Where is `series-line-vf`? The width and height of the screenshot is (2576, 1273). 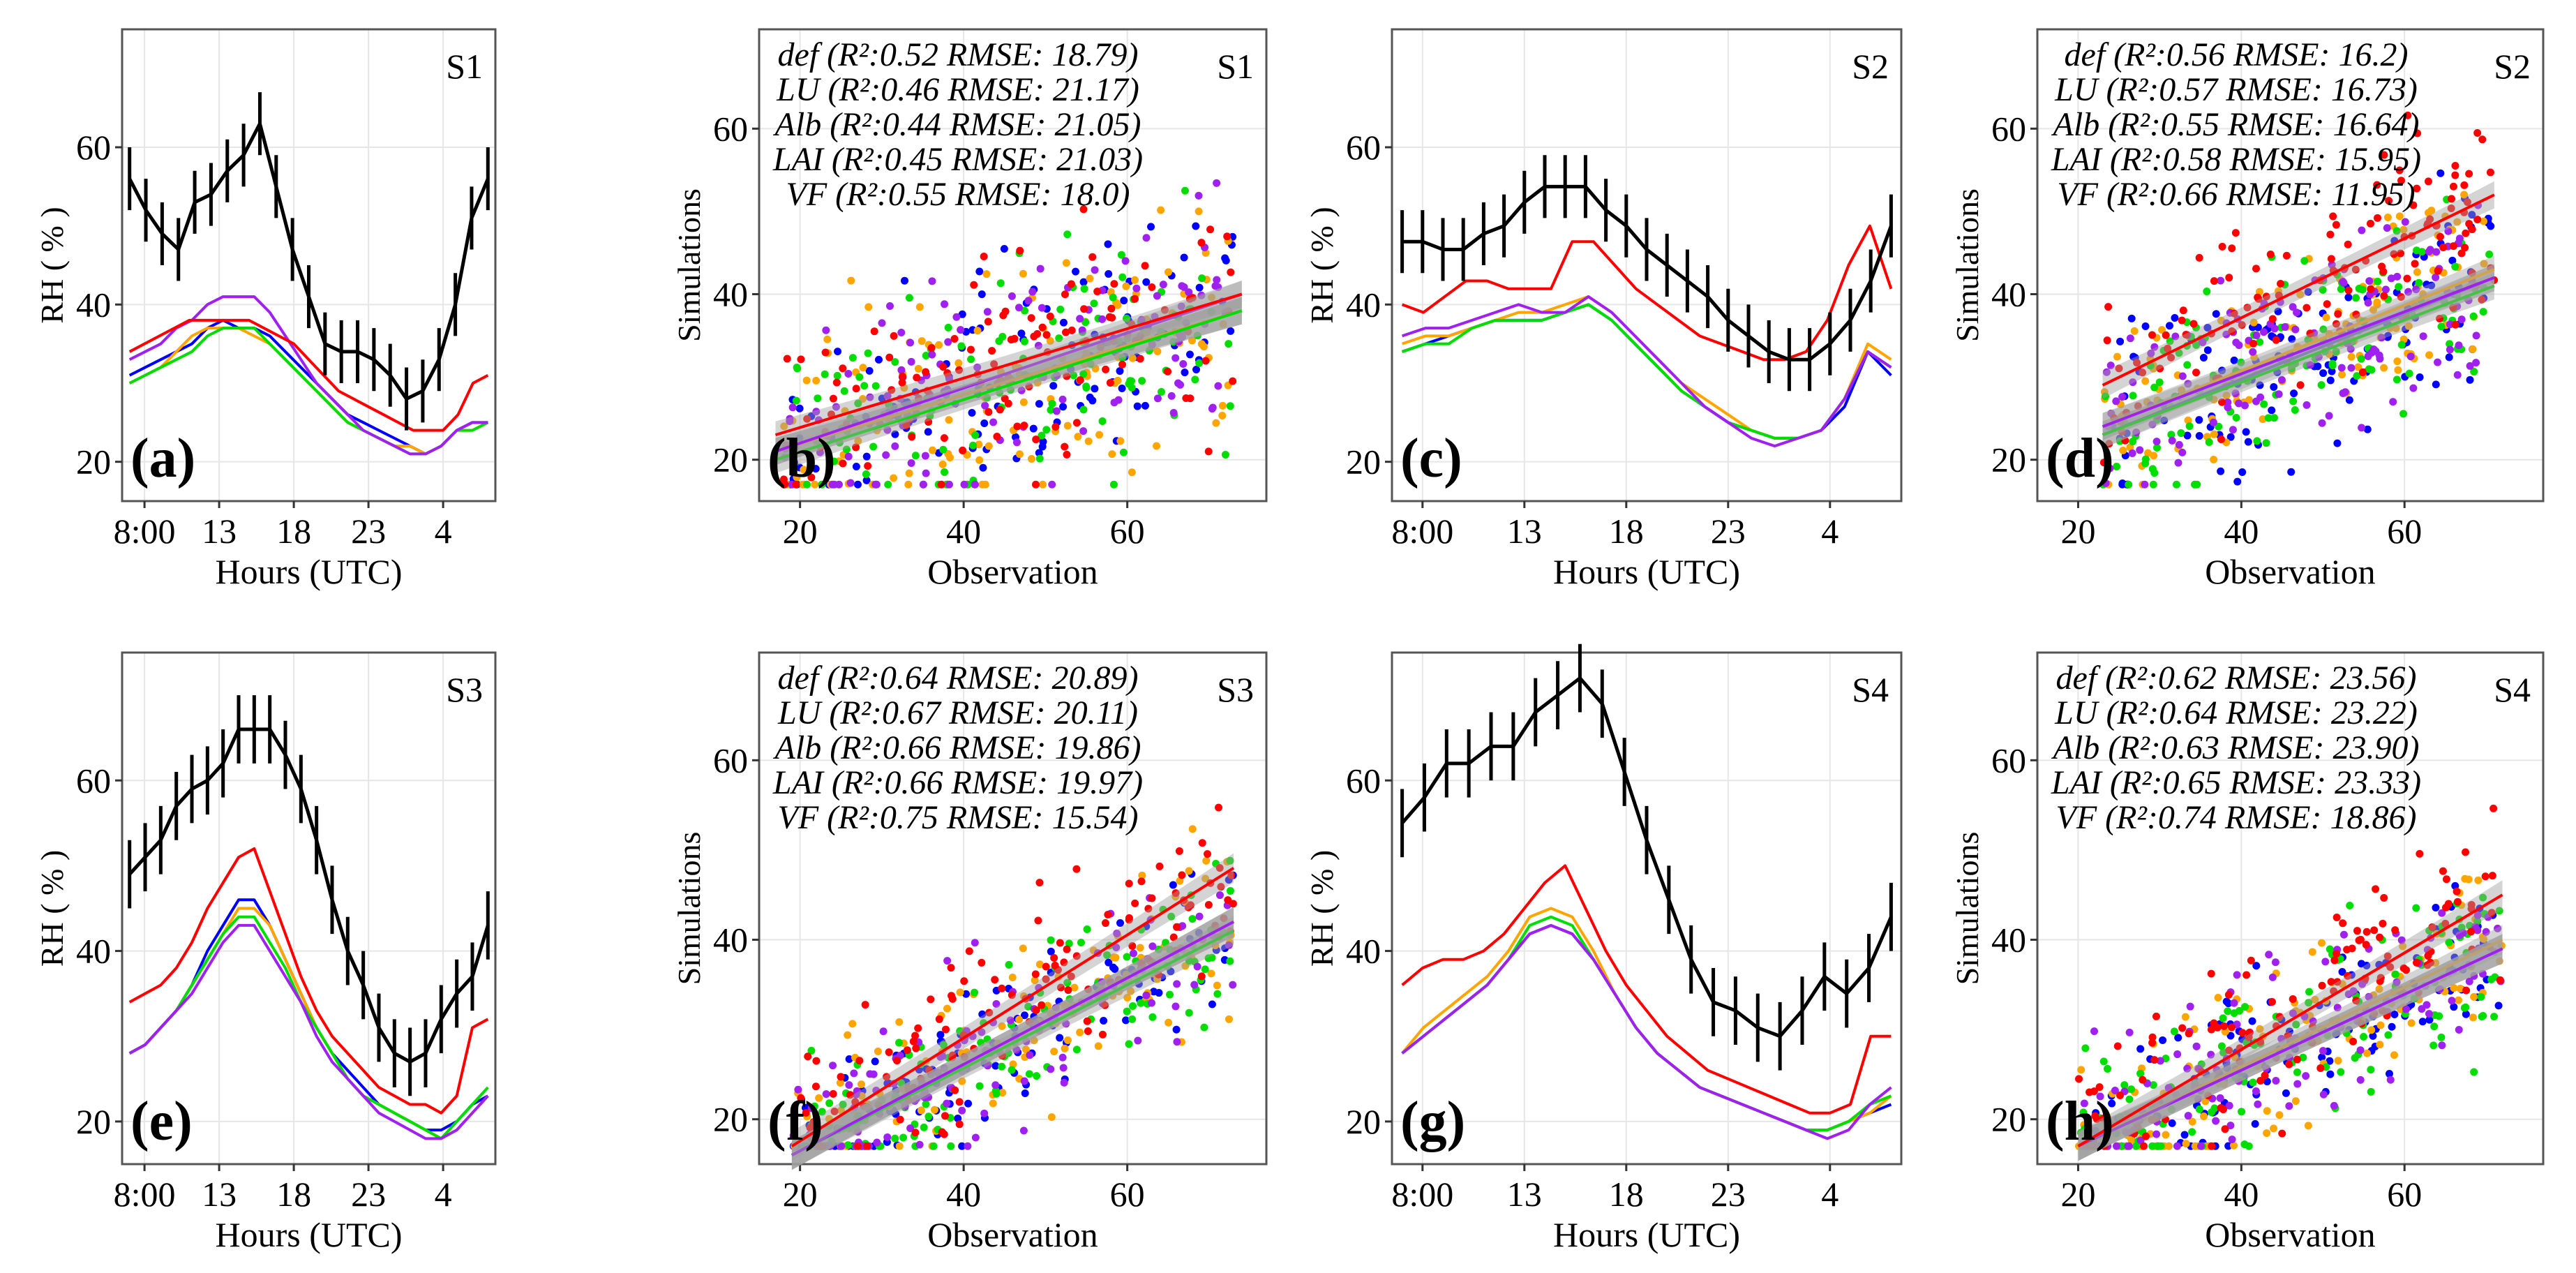 series-line-vf is located at coordinates (1646, 371).